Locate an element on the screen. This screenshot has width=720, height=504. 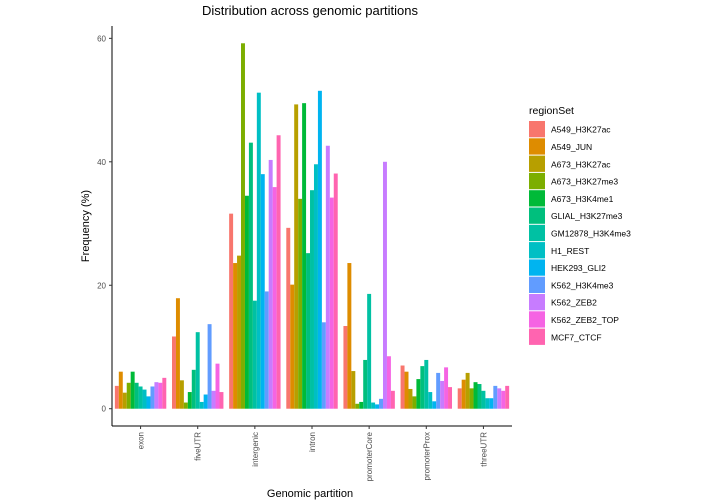
bar-promoterprox-hek293-gli2 is located at coordinates (434, 405).